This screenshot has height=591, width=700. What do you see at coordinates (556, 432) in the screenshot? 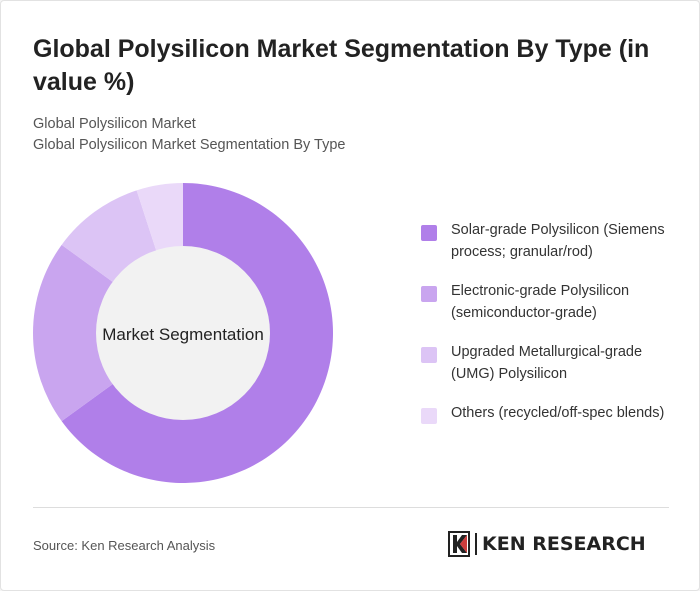
I see `legend-item-4: Others (recycled/off-spec blends)` at bounding box center [556, 432].